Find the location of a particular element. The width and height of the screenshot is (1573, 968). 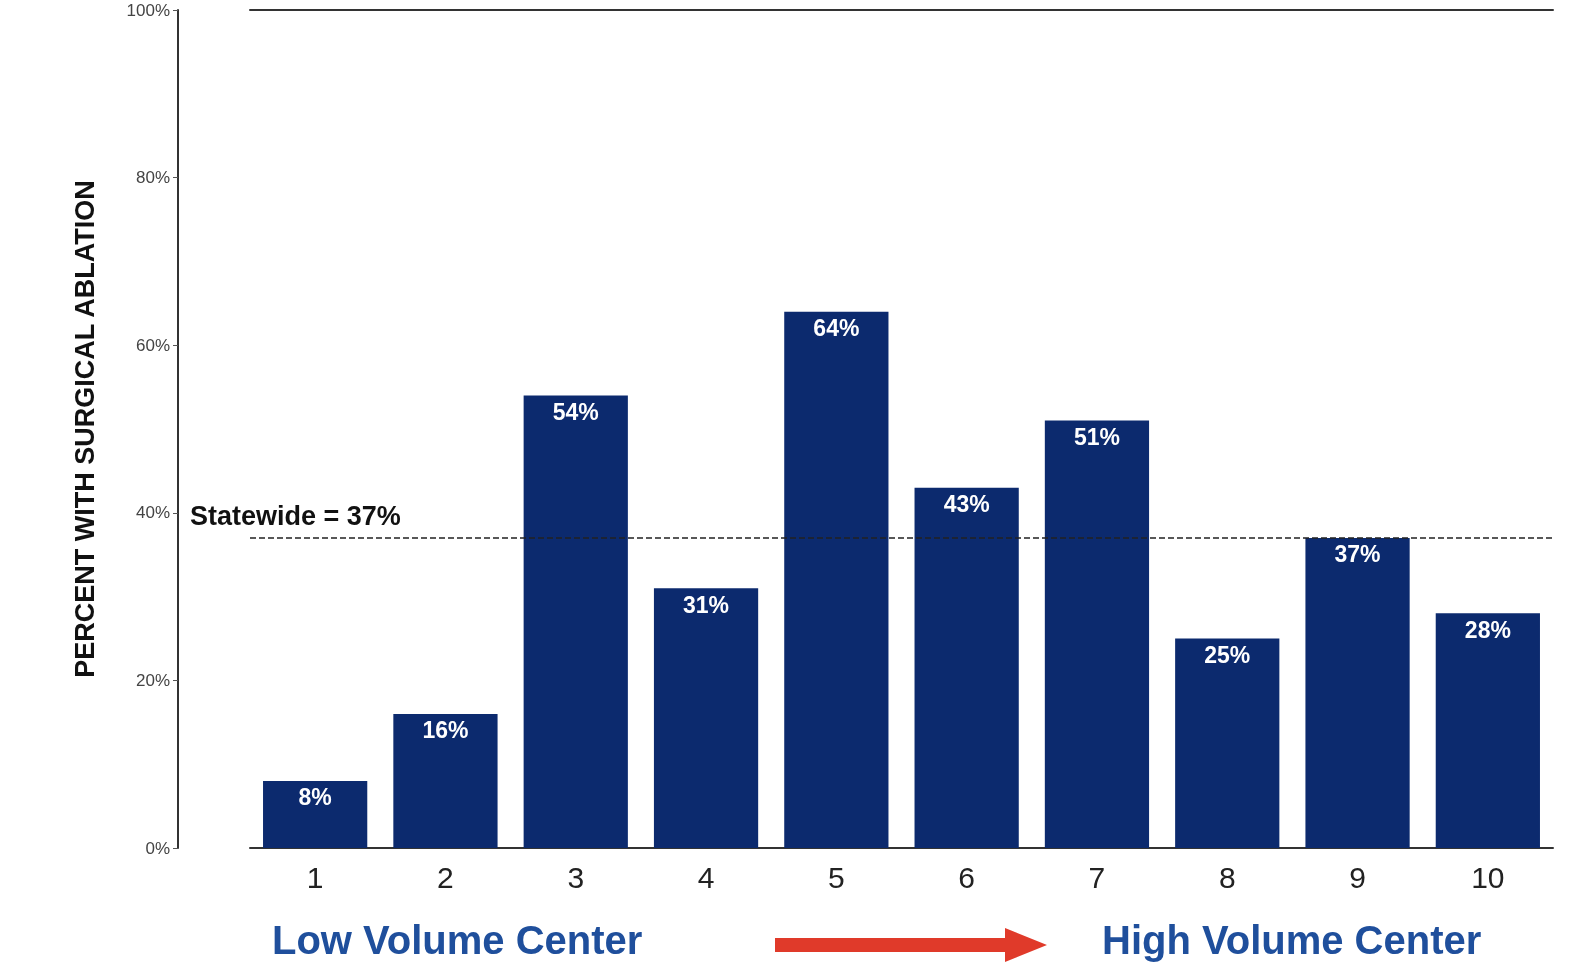

x-tick-label: 6 is located at coordinates (966, 877).